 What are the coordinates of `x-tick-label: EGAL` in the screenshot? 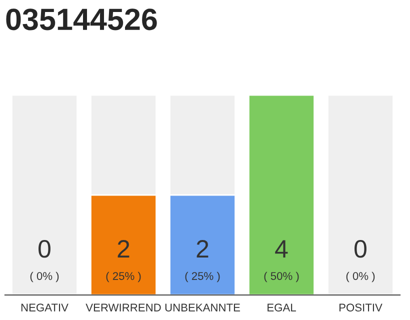 It's located at (282, 308).